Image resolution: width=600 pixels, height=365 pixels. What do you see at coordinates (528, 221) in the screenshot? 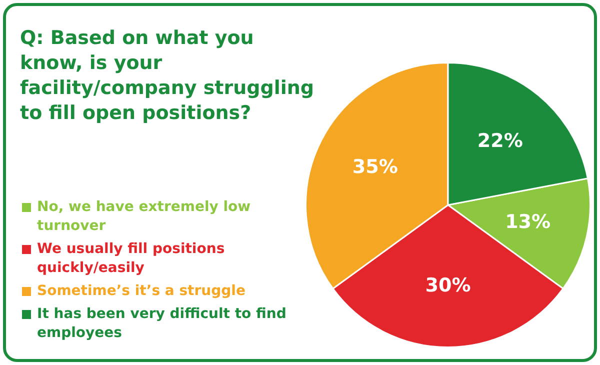
I see `data-label: 13%` at bounding box center [528, 221].